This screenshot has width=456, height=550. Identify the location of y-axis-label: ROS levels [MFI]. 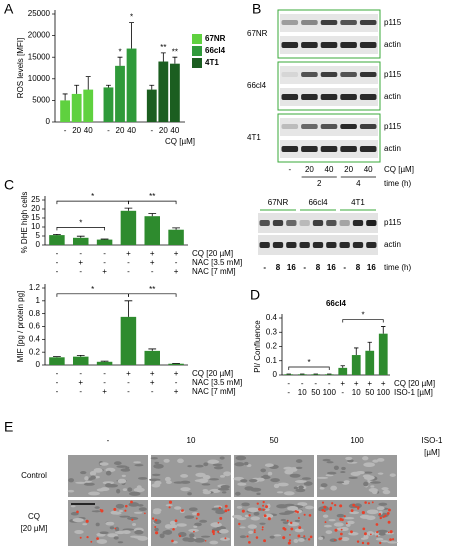
(20, 68).